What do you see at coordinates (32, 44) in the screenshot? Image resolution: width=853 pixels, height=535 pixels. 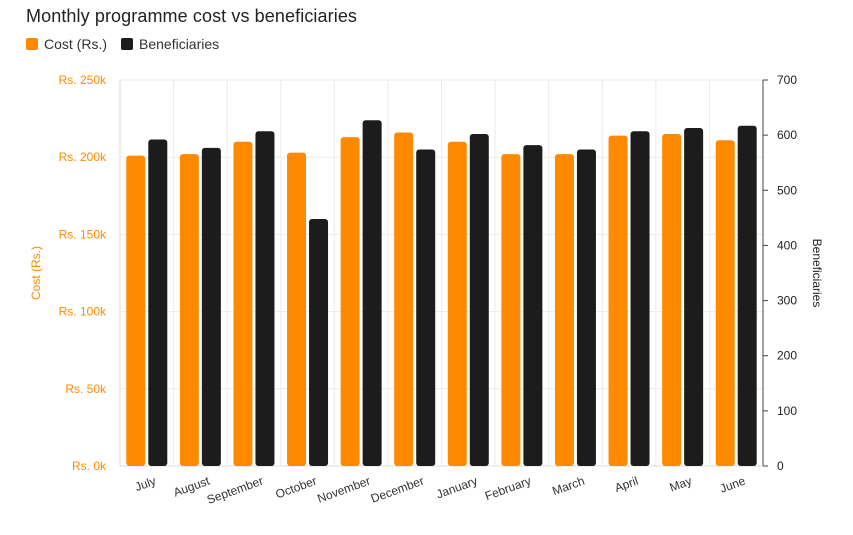 I see `legend-swatch-cost` at bounding box center [32, 44].